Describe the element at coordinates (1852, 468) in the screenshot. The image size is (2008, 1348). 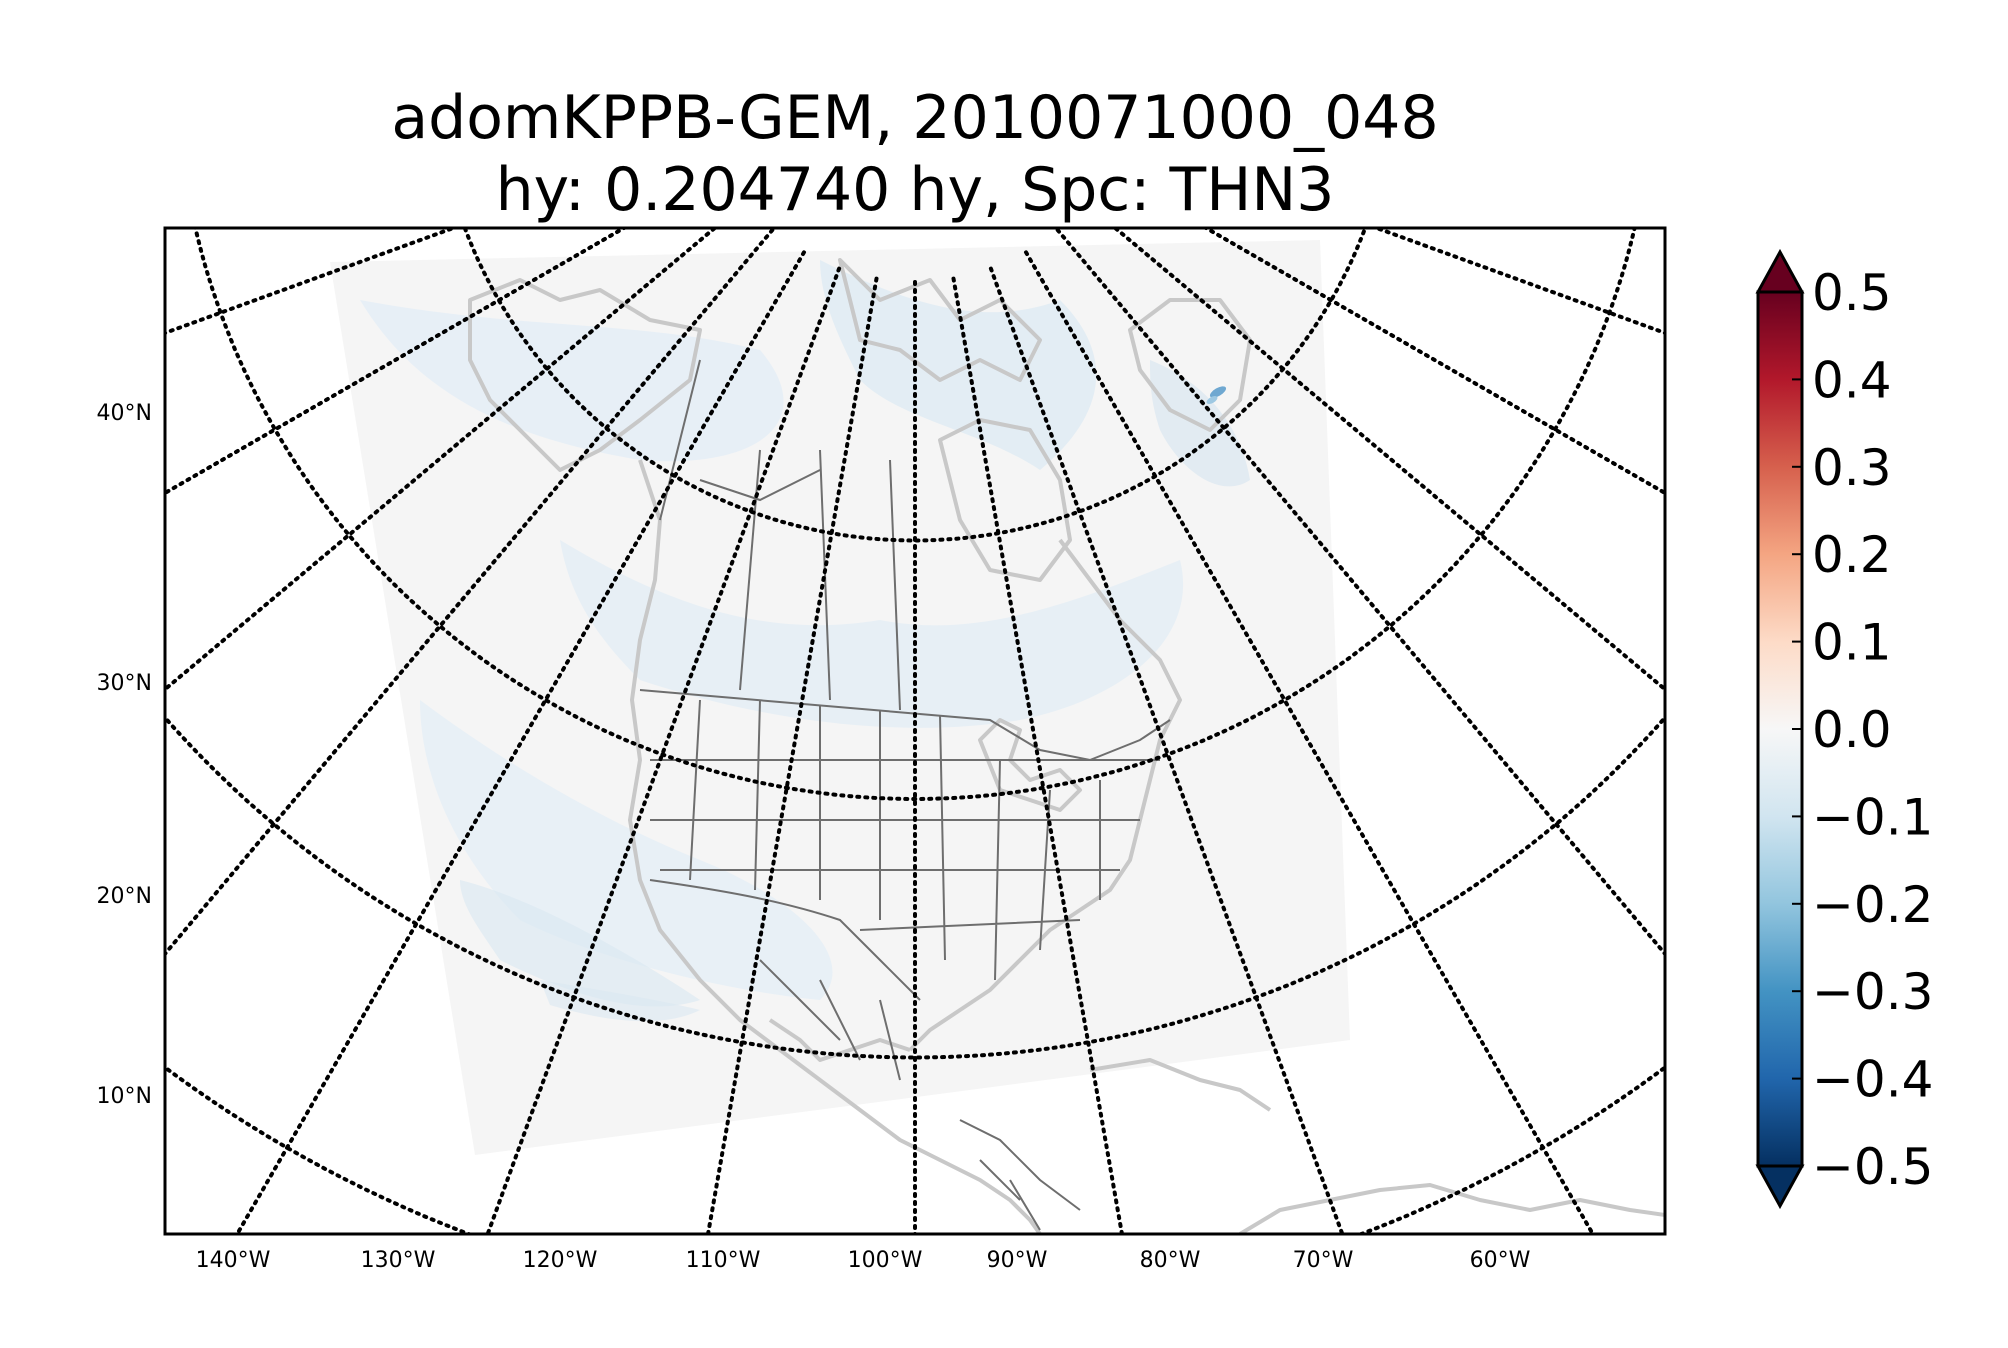
I see `colorbar-tick-label: 0.3` at that location.